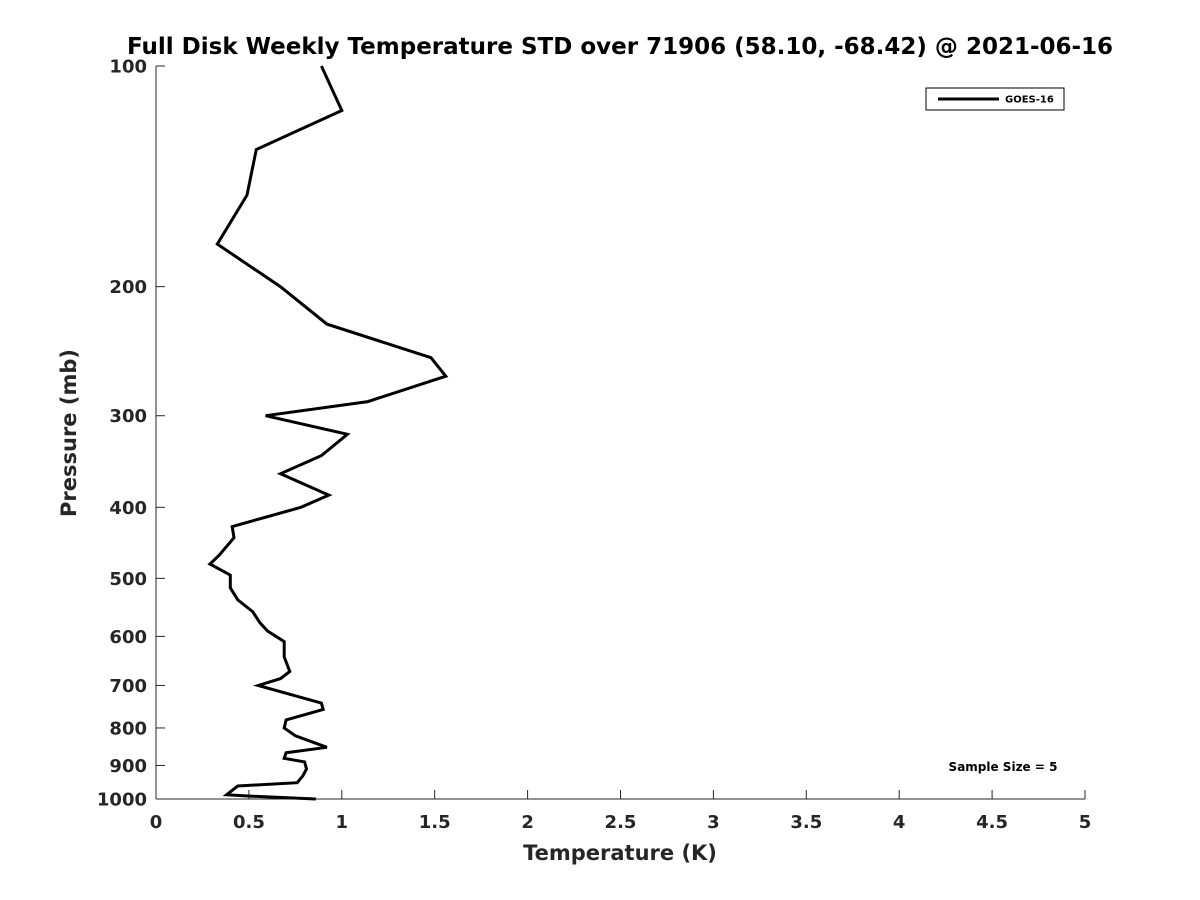 The image size is (1200, 900). I want to click on x-tick-label: 2.5, so click(621, 822).